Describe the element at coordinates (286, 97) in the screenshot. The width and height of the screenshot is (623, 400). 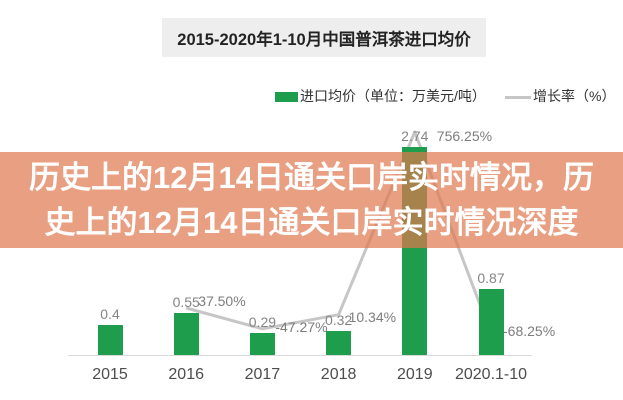
I see `bar-series-swatch-icon` at that location.